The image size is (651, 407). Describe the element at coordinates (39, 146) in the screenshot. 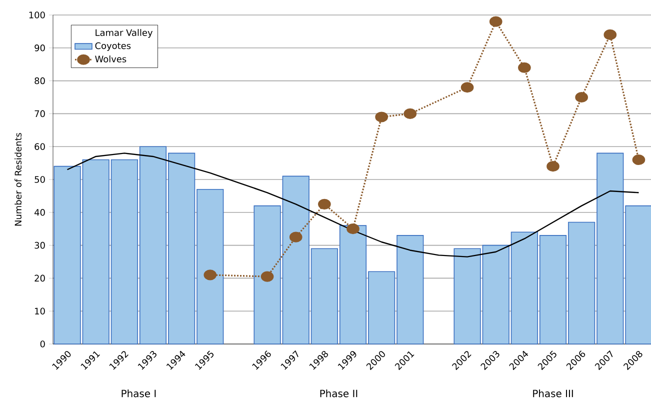

I see `y-tick-label: 60` at that location.